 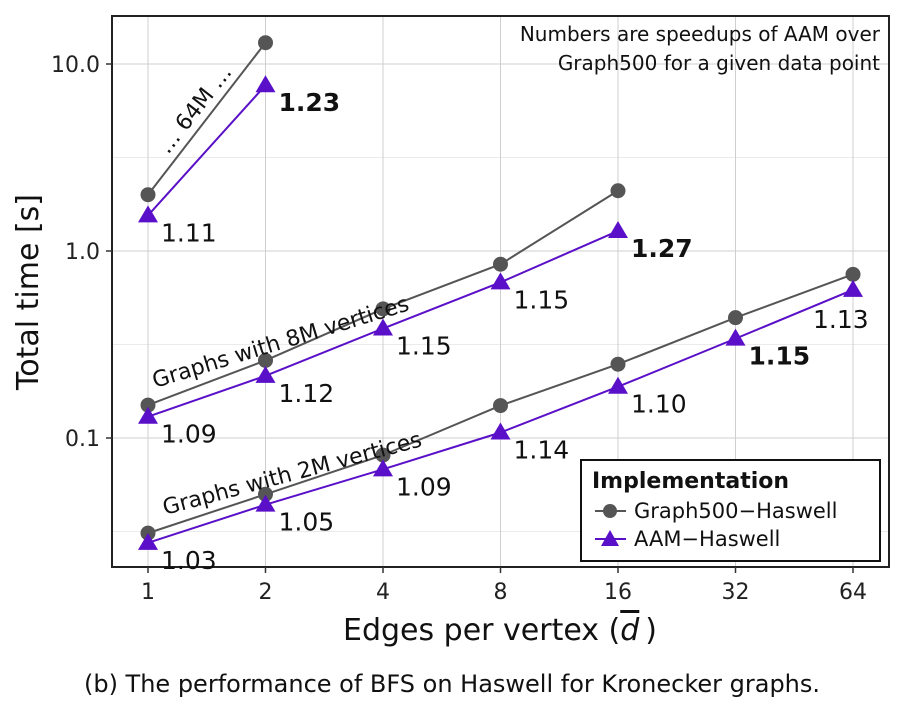 What do you see at coordinates (659, 404) in the screenshot?
I see `speedup-label: 1.10` at bounding box center [659, 404].